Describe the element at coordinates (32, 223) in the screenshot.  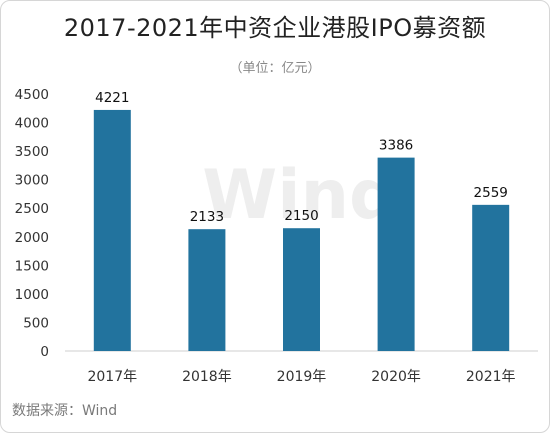
I see `y-axis: 0 500 1000 1500 2000 2500 3000 3500 4000 4500` at that location.